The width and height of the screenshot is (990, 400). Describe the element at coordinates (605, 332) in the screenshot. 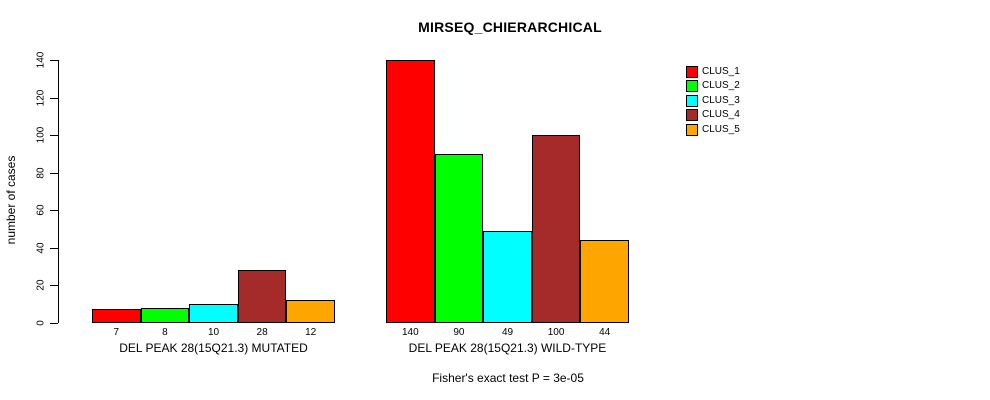

I see `bar-value-label: 44` at that location.